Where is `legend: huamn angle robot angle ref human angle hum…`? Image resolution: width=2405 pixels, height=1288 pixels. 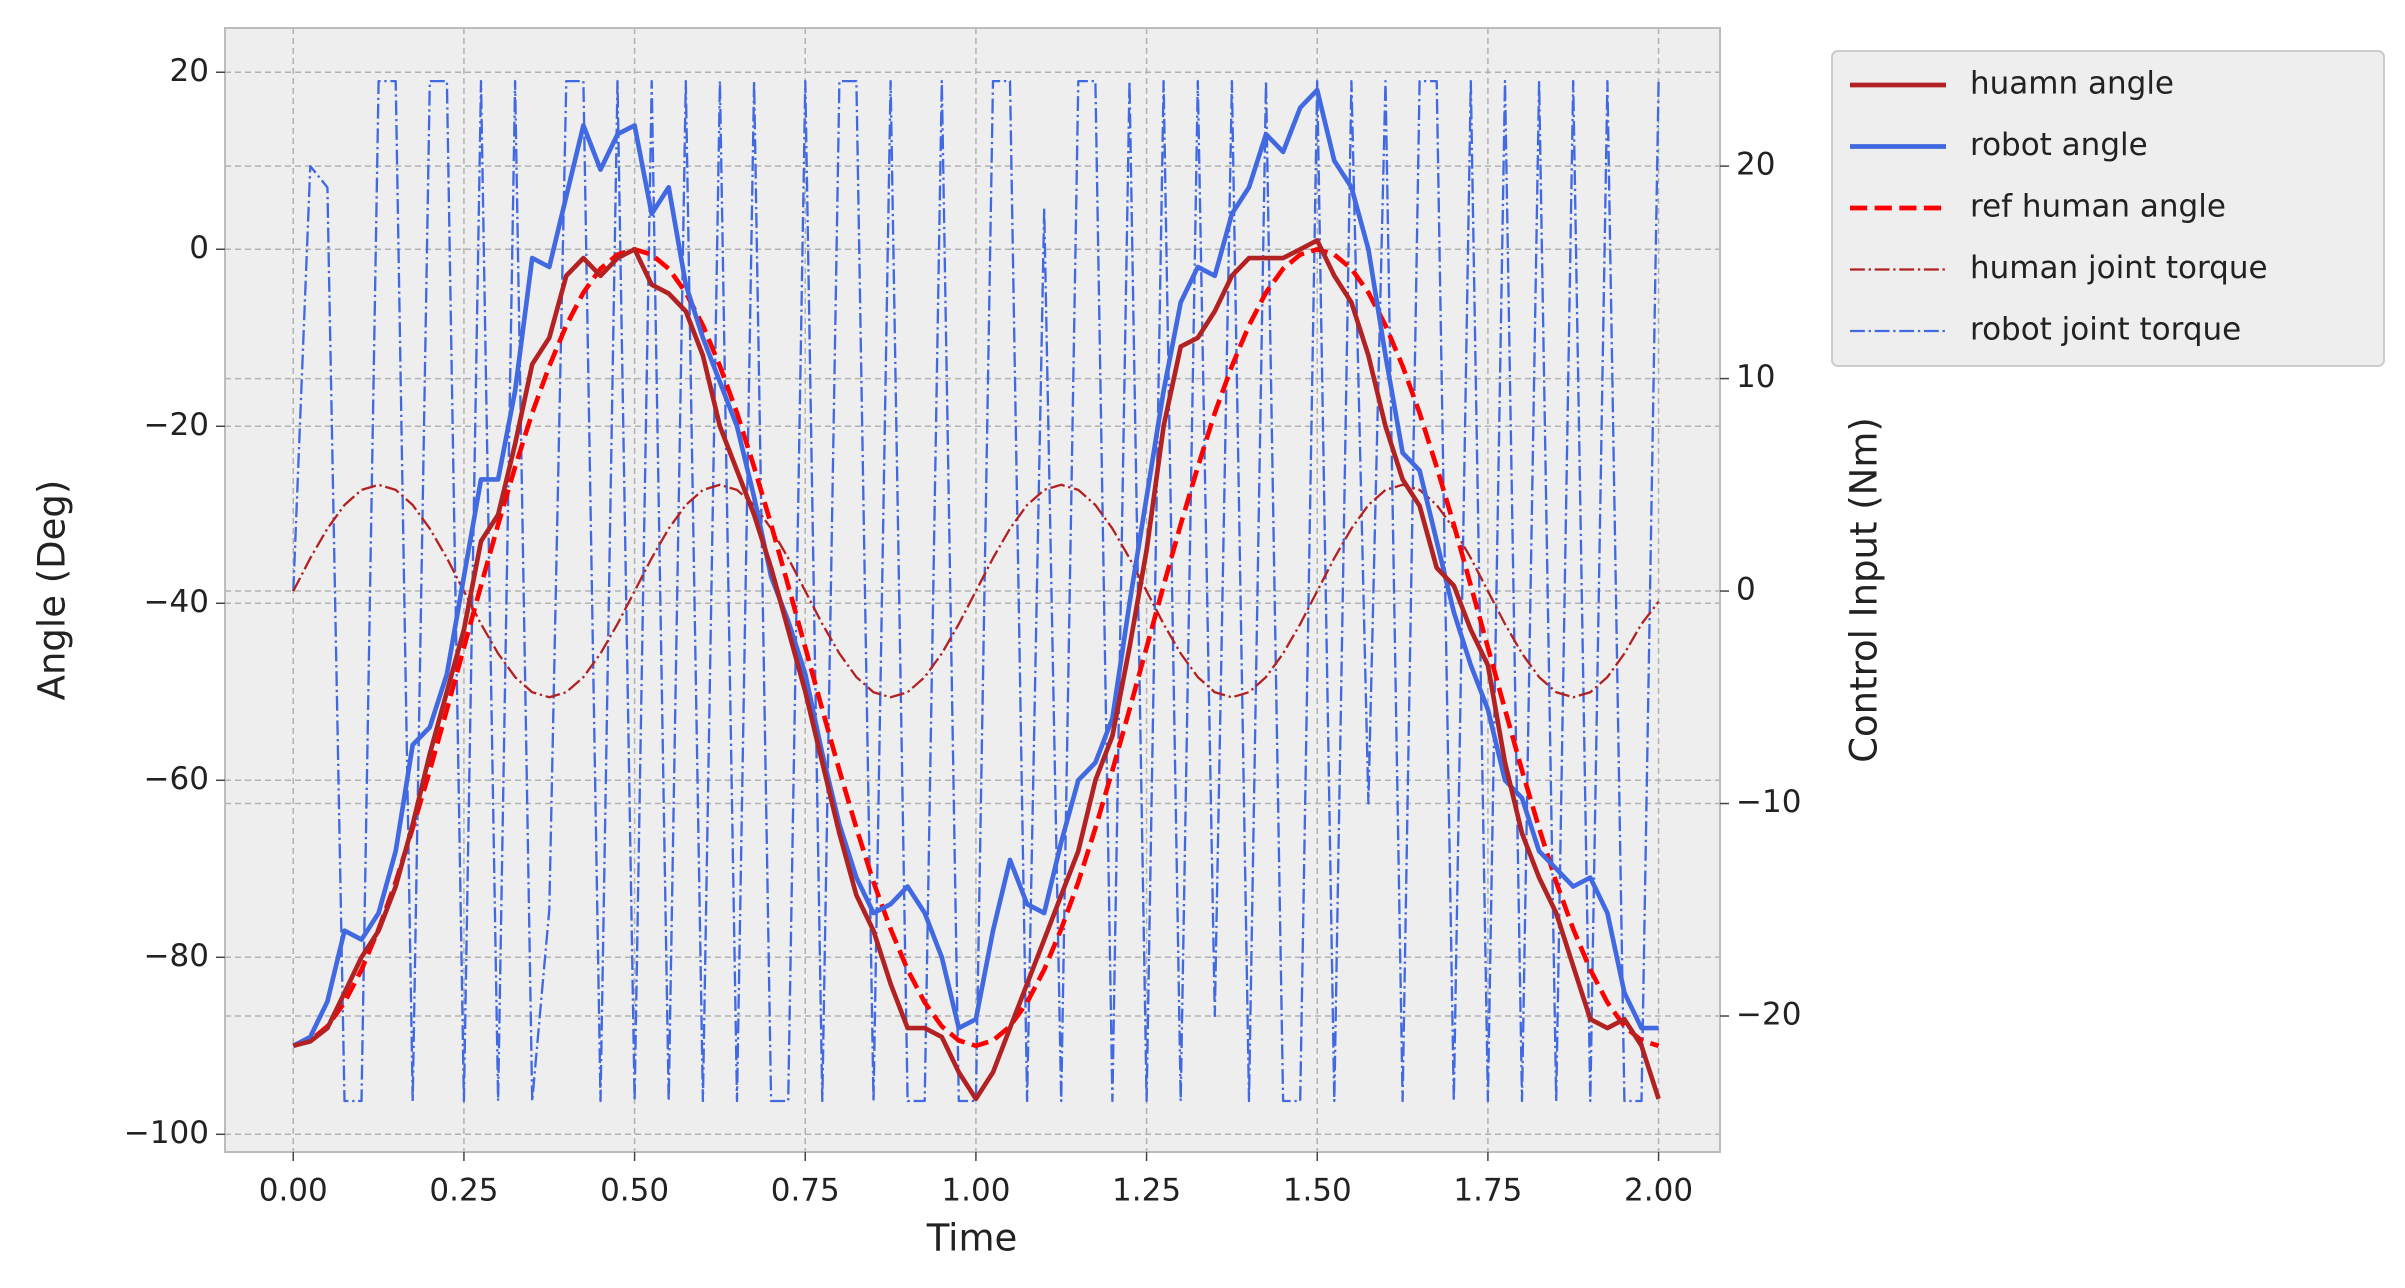 legend: huamn angle robot angle ref human angle hum… is located at coordinates (2108, 208).